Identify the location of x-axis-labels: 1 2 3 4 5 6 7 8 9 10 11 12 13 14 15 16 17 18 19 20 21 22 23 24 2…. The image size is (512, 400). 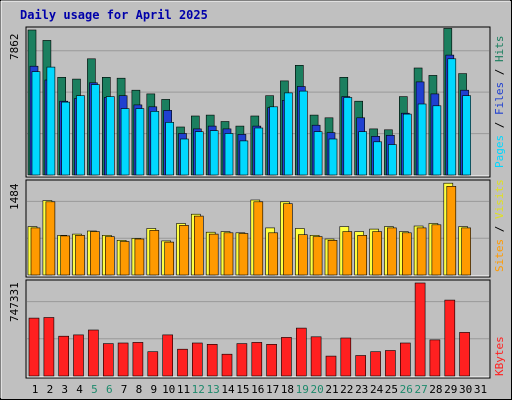
(259, 389).